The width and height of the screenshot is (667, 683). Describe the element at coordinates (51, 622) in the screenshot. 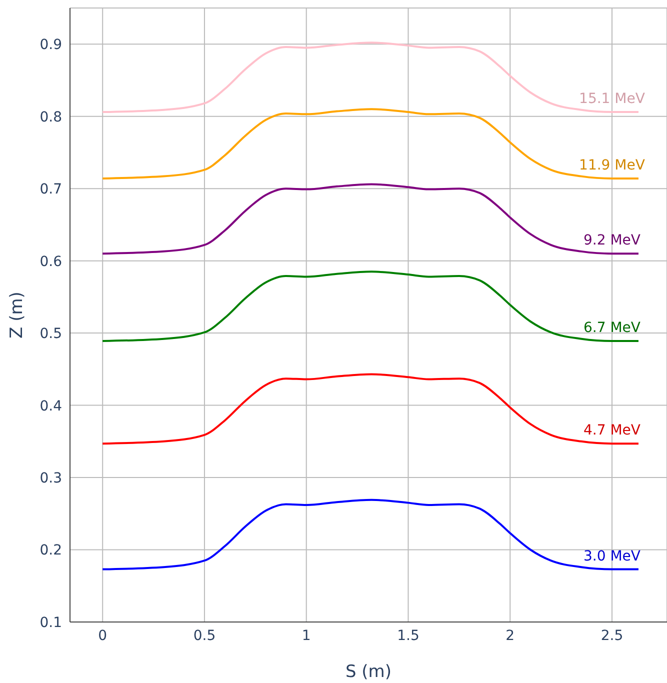

I see `y-tick-label: 0.1` at that location.